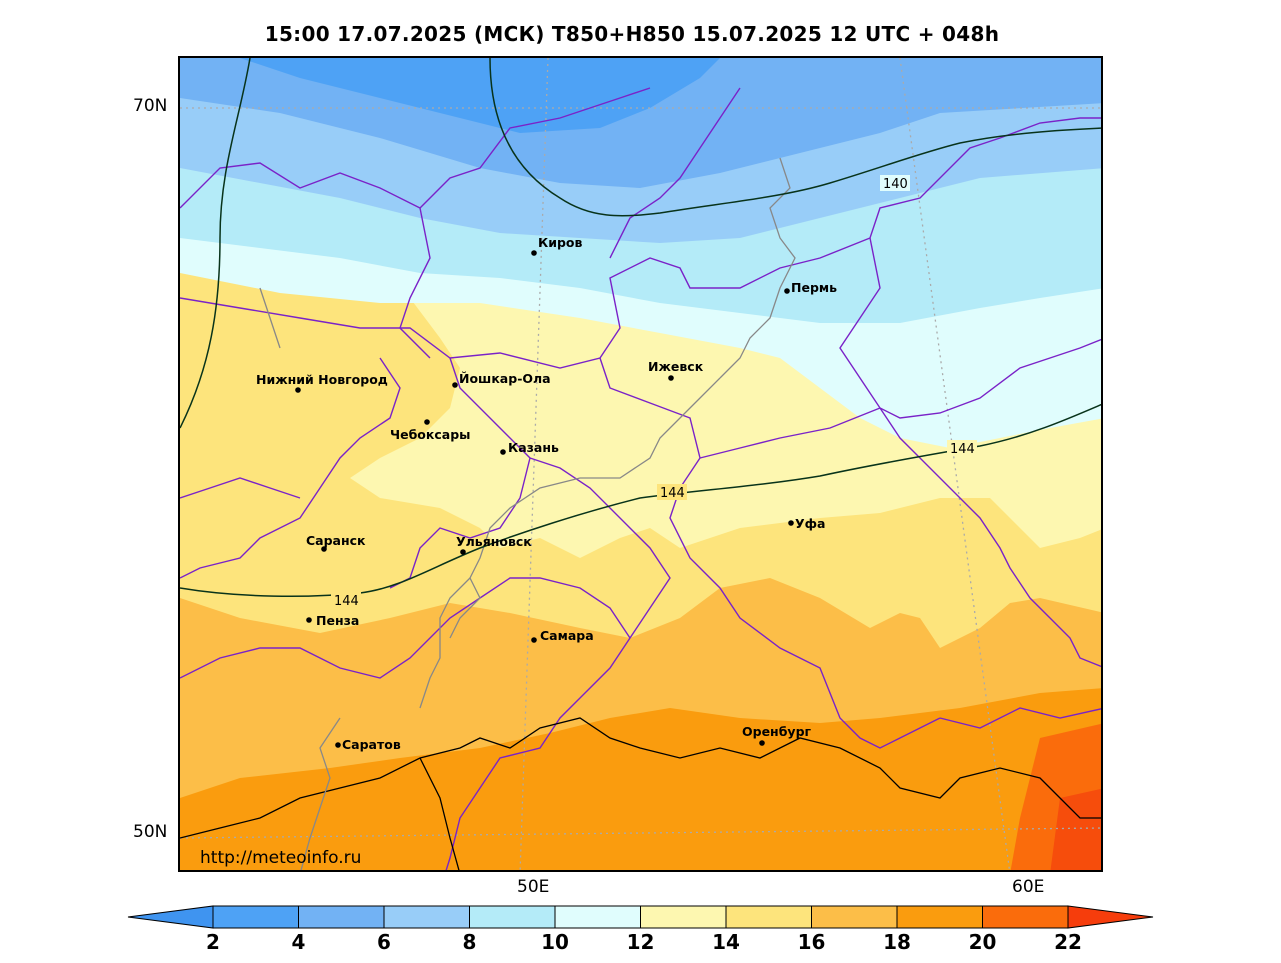 Image resolution: width=1281 pixels, height=963 pixels. What do you see at coordinates (560, 242) in the screenshot?
I see `city-label-kirov: Киров` at bounding box center [560, 242].